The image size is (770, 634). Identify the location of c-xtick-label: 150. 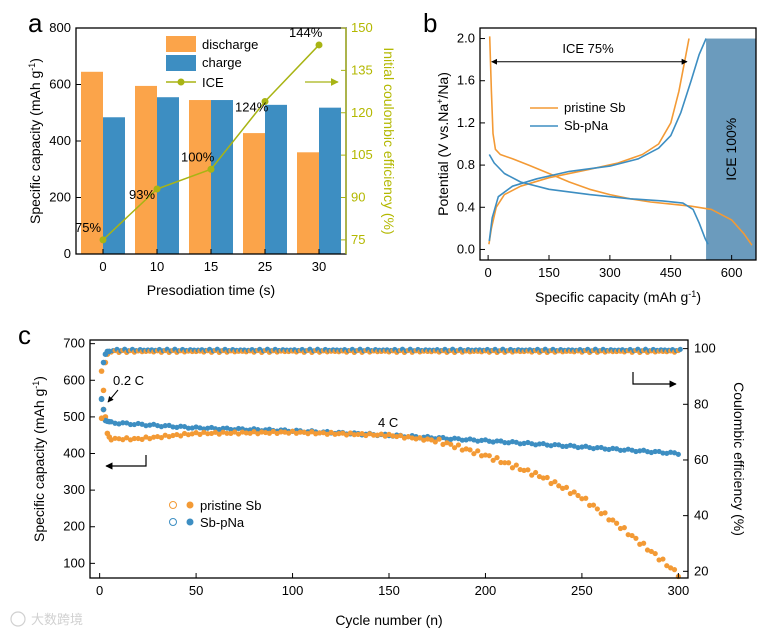
(389, 590).